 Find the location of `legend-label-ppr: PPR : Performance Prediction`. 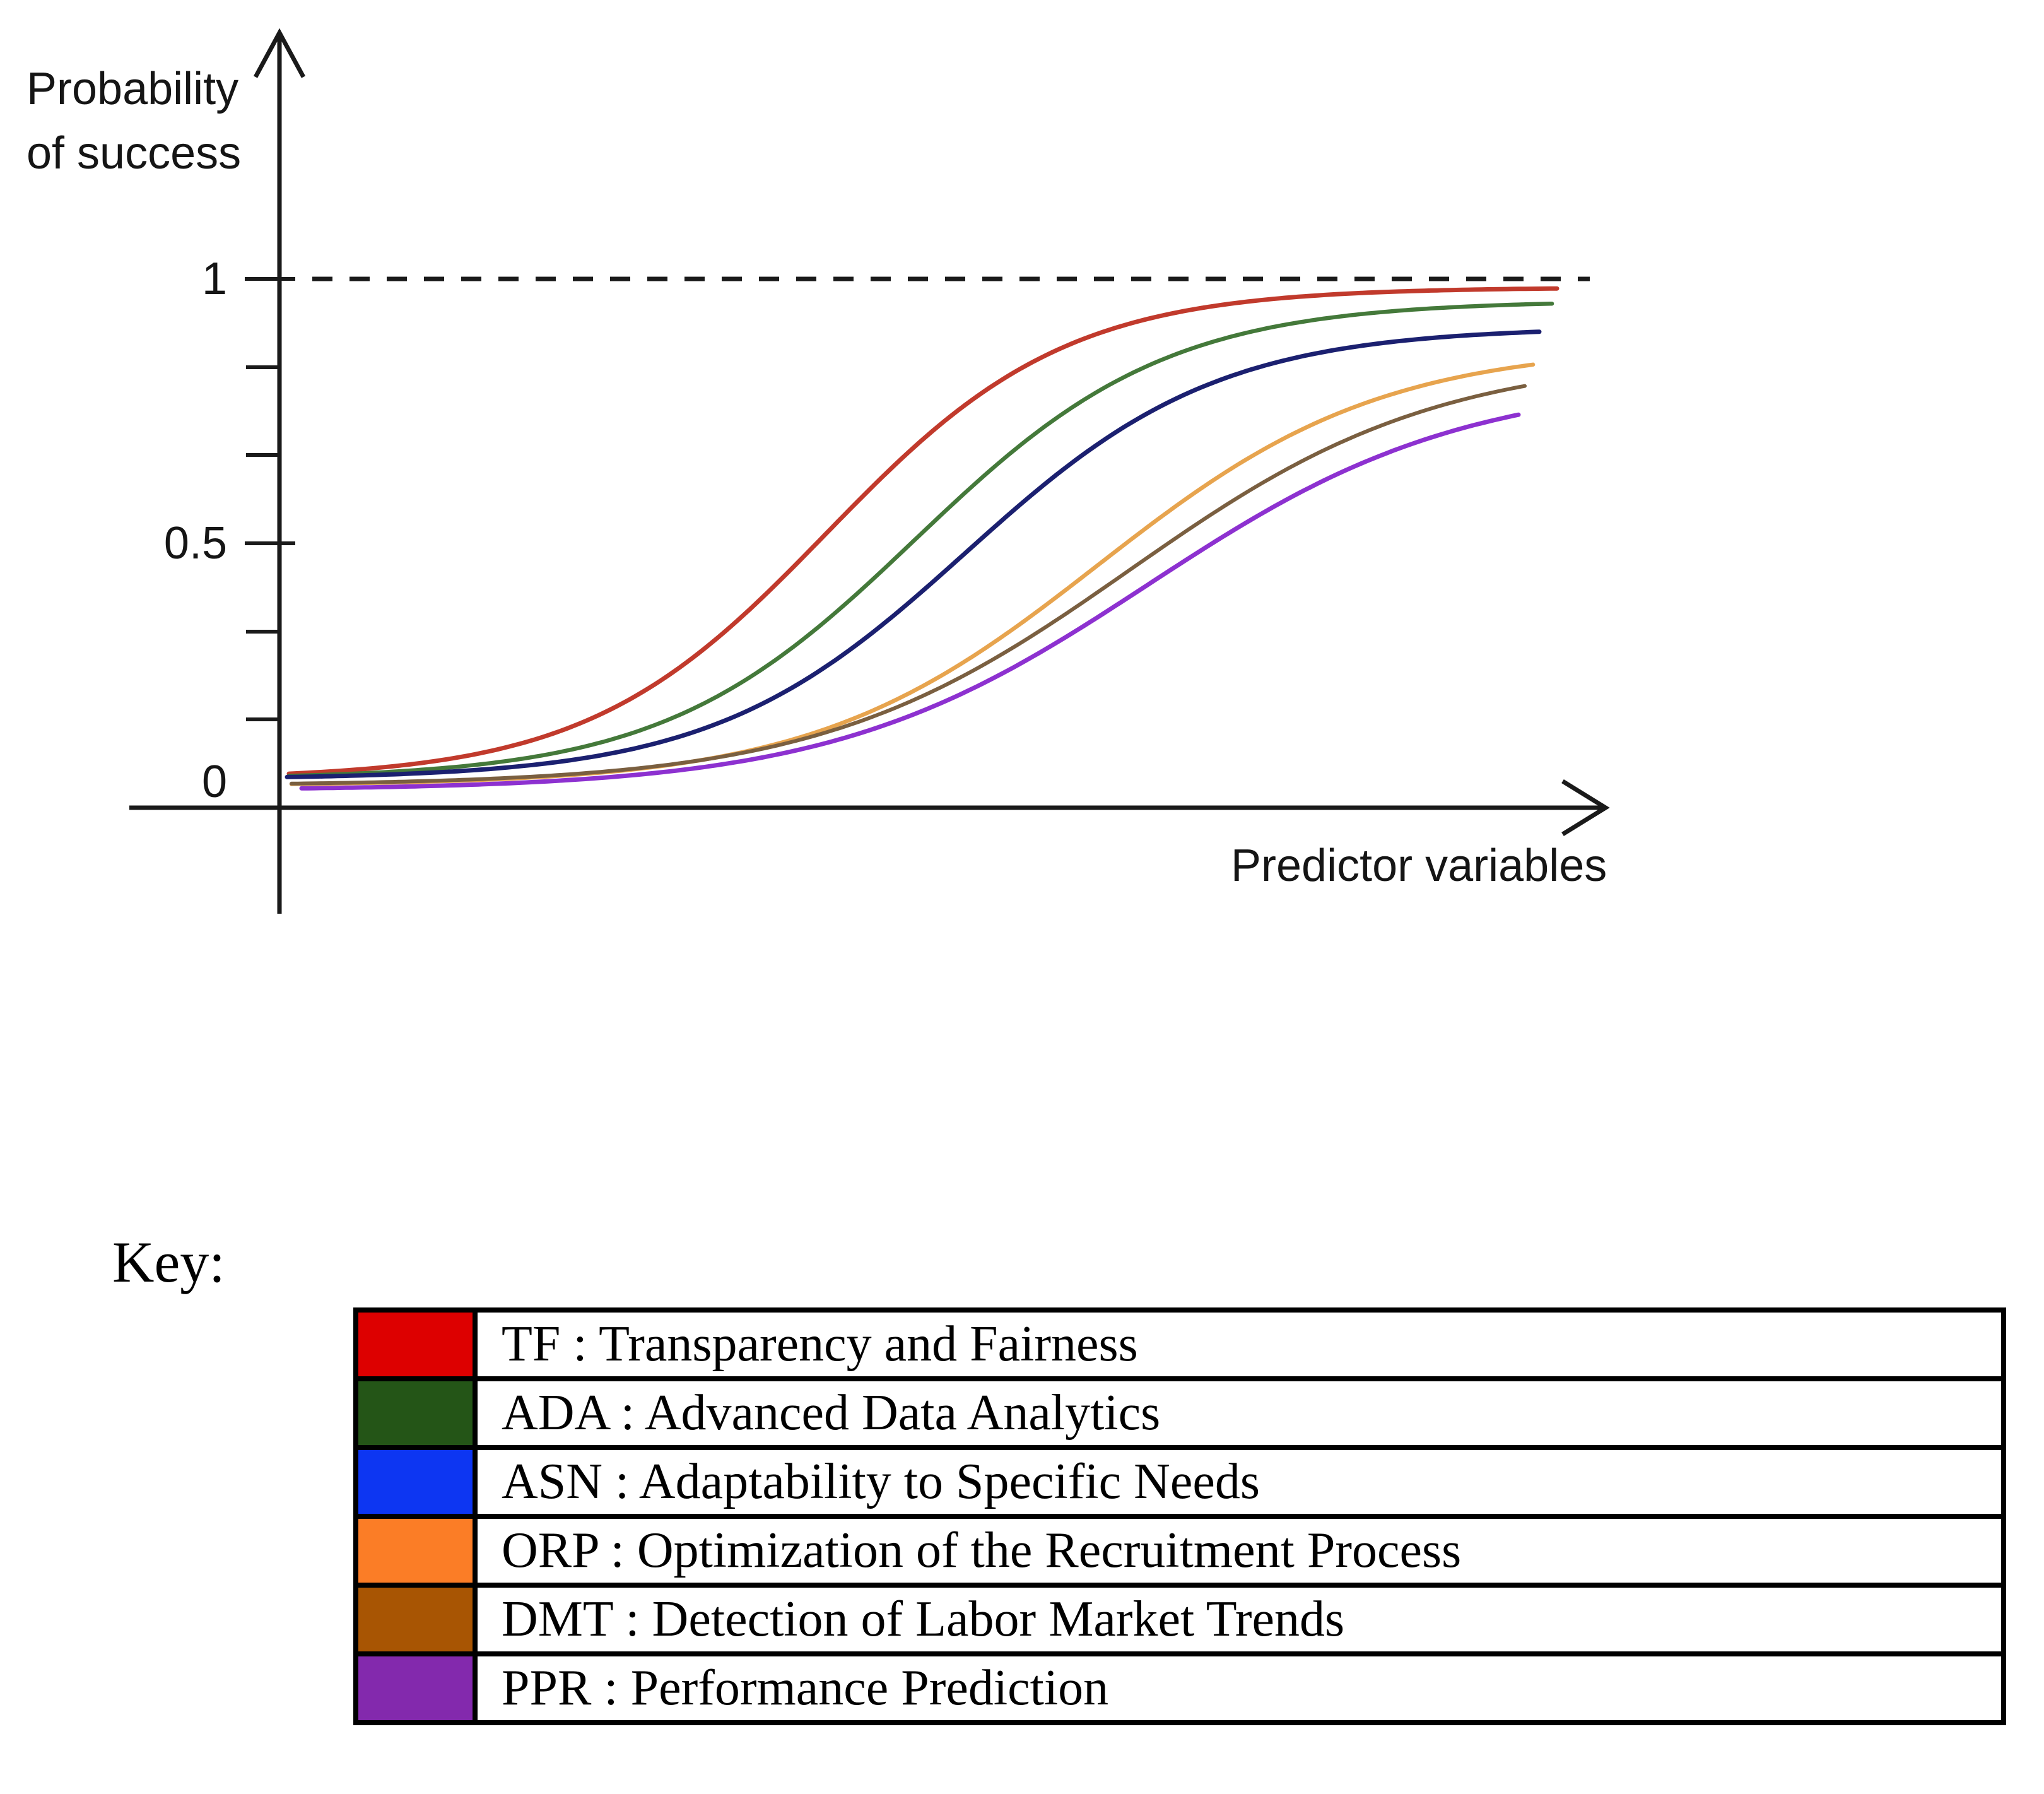

legend-label-ppr: PPR : Performance Prediction is located at coordinates (1239, 1688).